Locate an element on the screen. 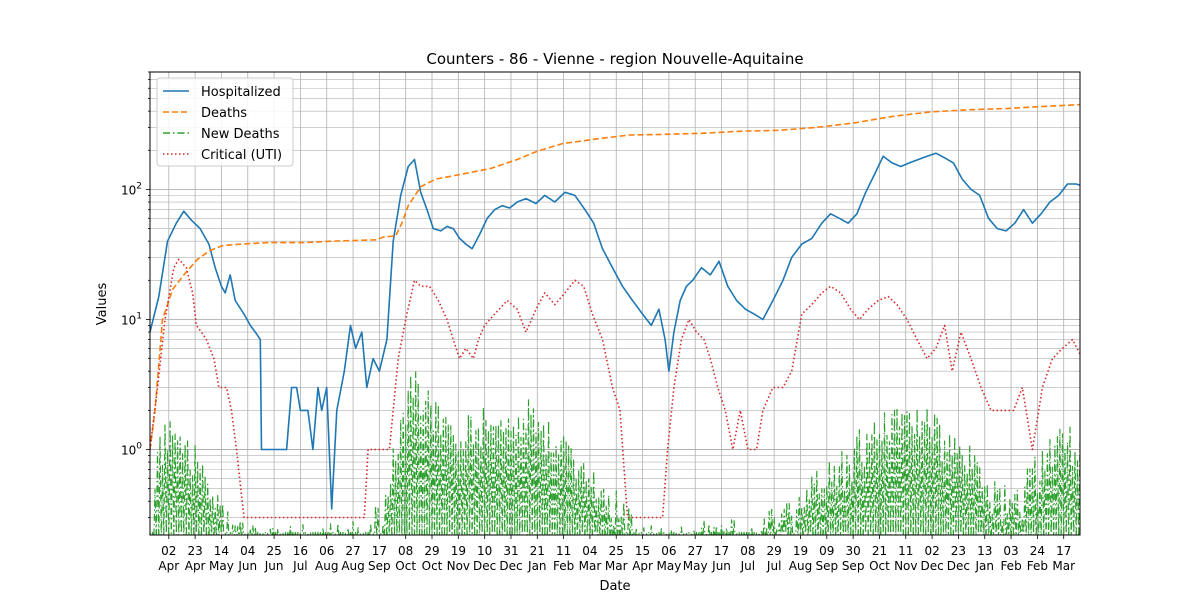 The width and height of the screenshot is (1200, 600). x-tick-label-day: 09 is located at coordinates (826, 551).